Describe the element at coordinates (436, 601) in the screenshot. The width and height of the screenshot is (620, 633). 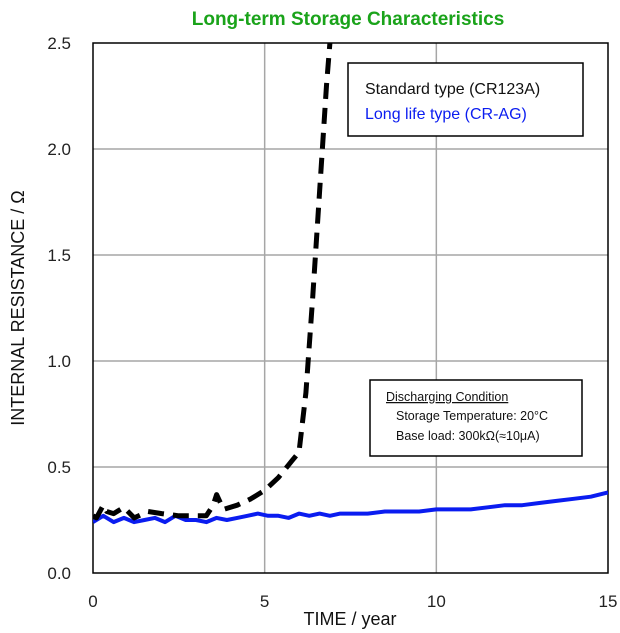
I see `x-tick-label: 10` at that location.